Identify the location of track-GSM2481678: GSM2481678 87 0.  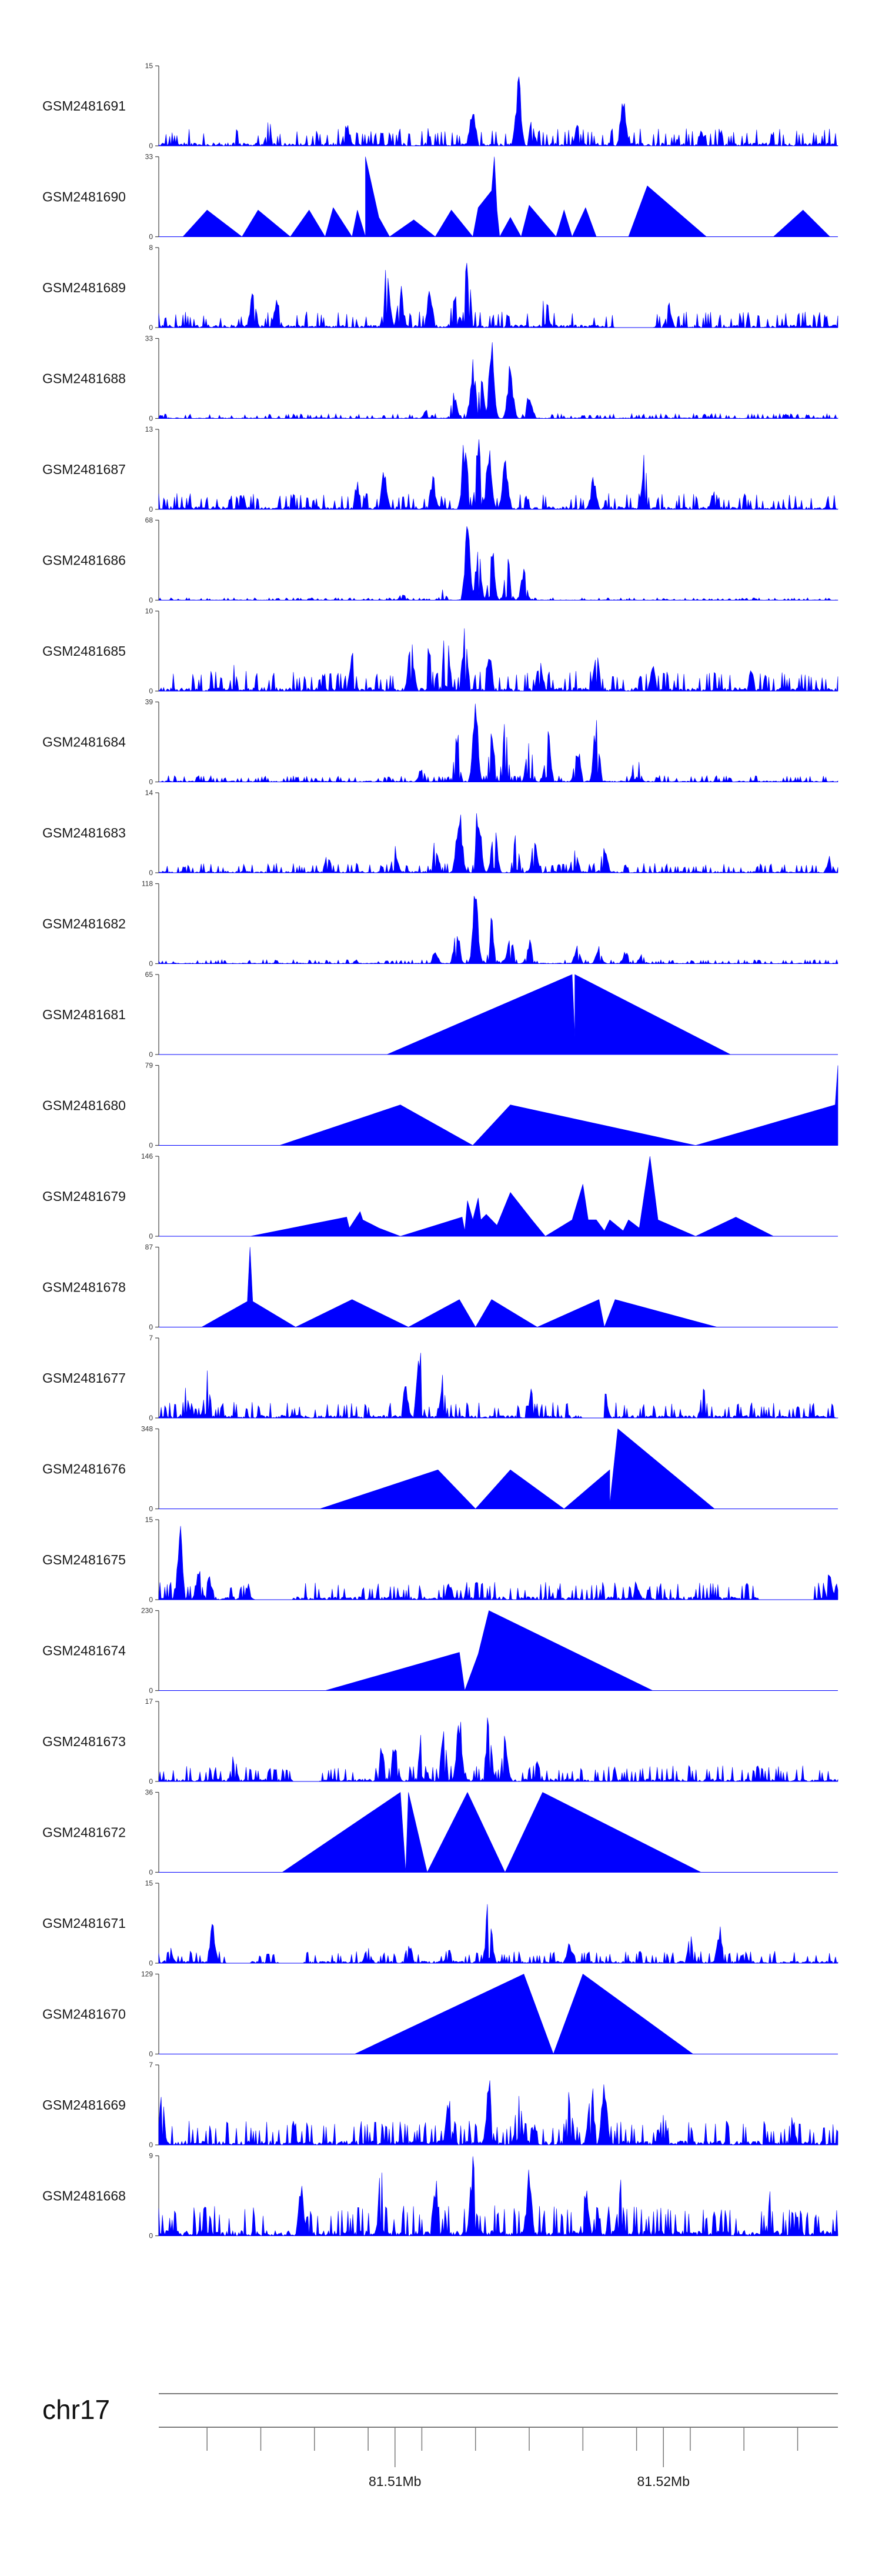
(440, 1287).